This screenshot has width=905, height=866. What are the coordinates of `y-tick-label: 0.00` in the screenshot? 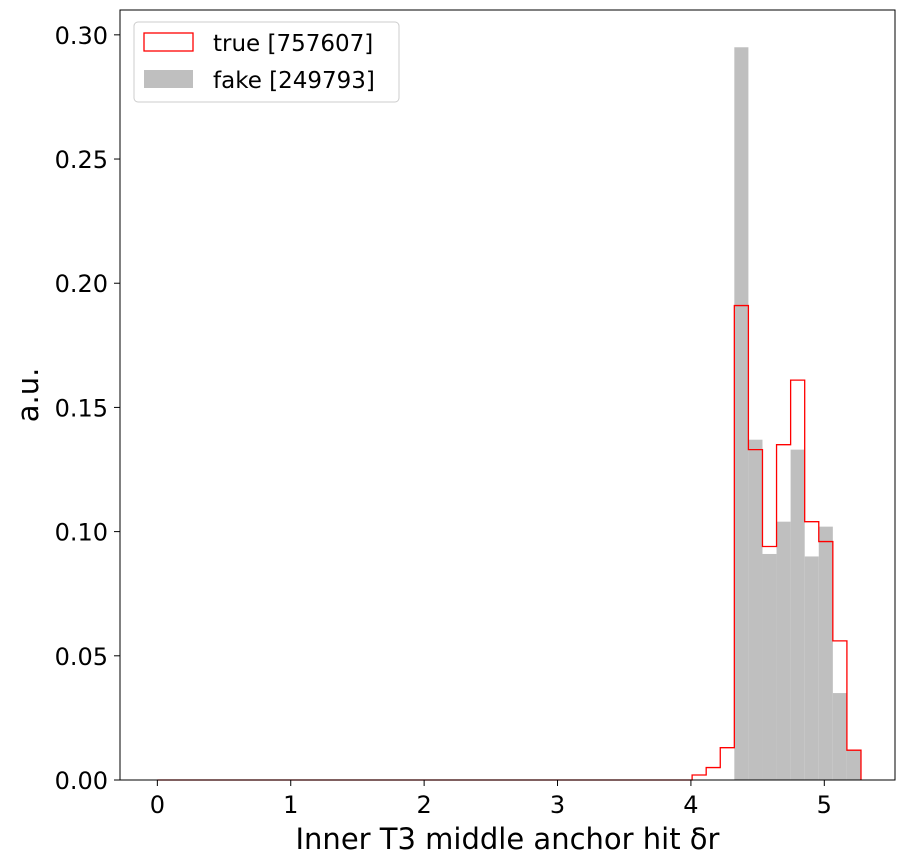 It's located at (81, 781).